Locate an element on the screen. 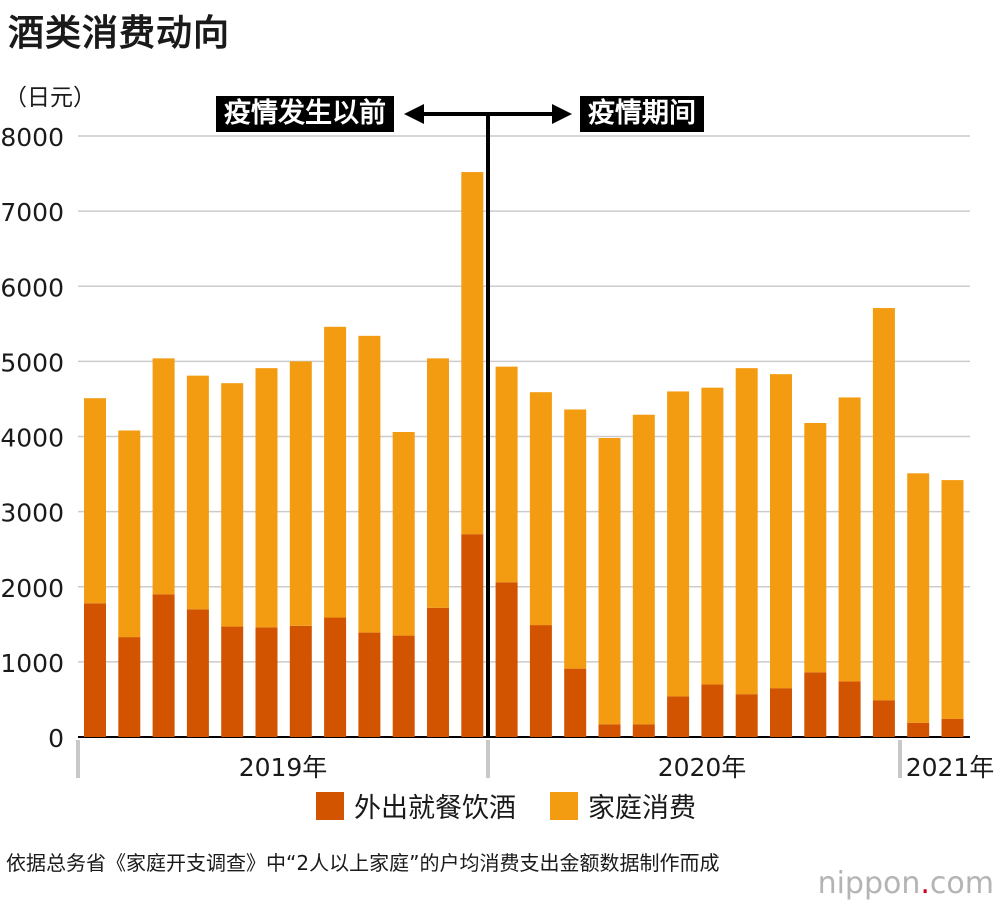 The image size is (1000, 908). arrow-left-head is located at coordinates (414, 114).